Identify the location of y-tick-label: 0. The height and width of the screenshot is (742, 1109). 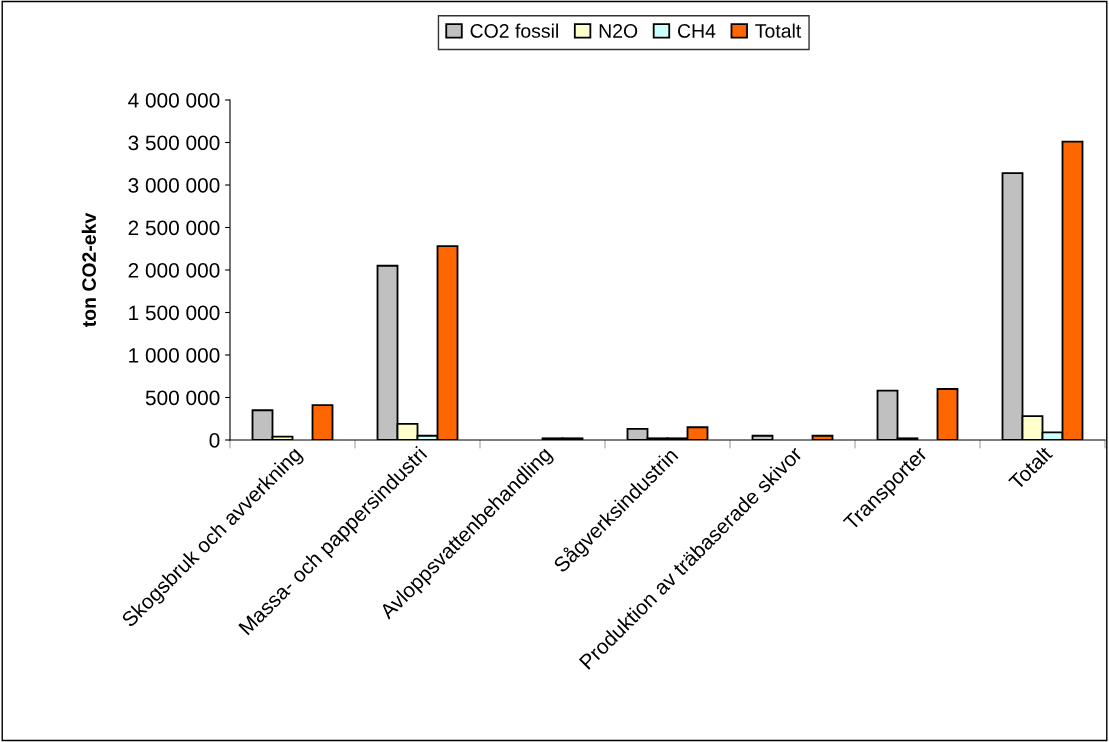
(214, 440).